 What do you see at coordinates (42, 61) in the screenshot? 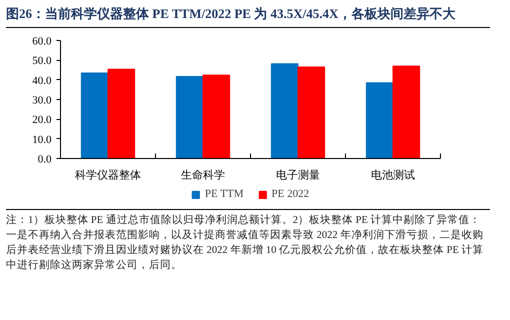
I see `y-tick-label: 50.0` at bounding box center [42, 61].